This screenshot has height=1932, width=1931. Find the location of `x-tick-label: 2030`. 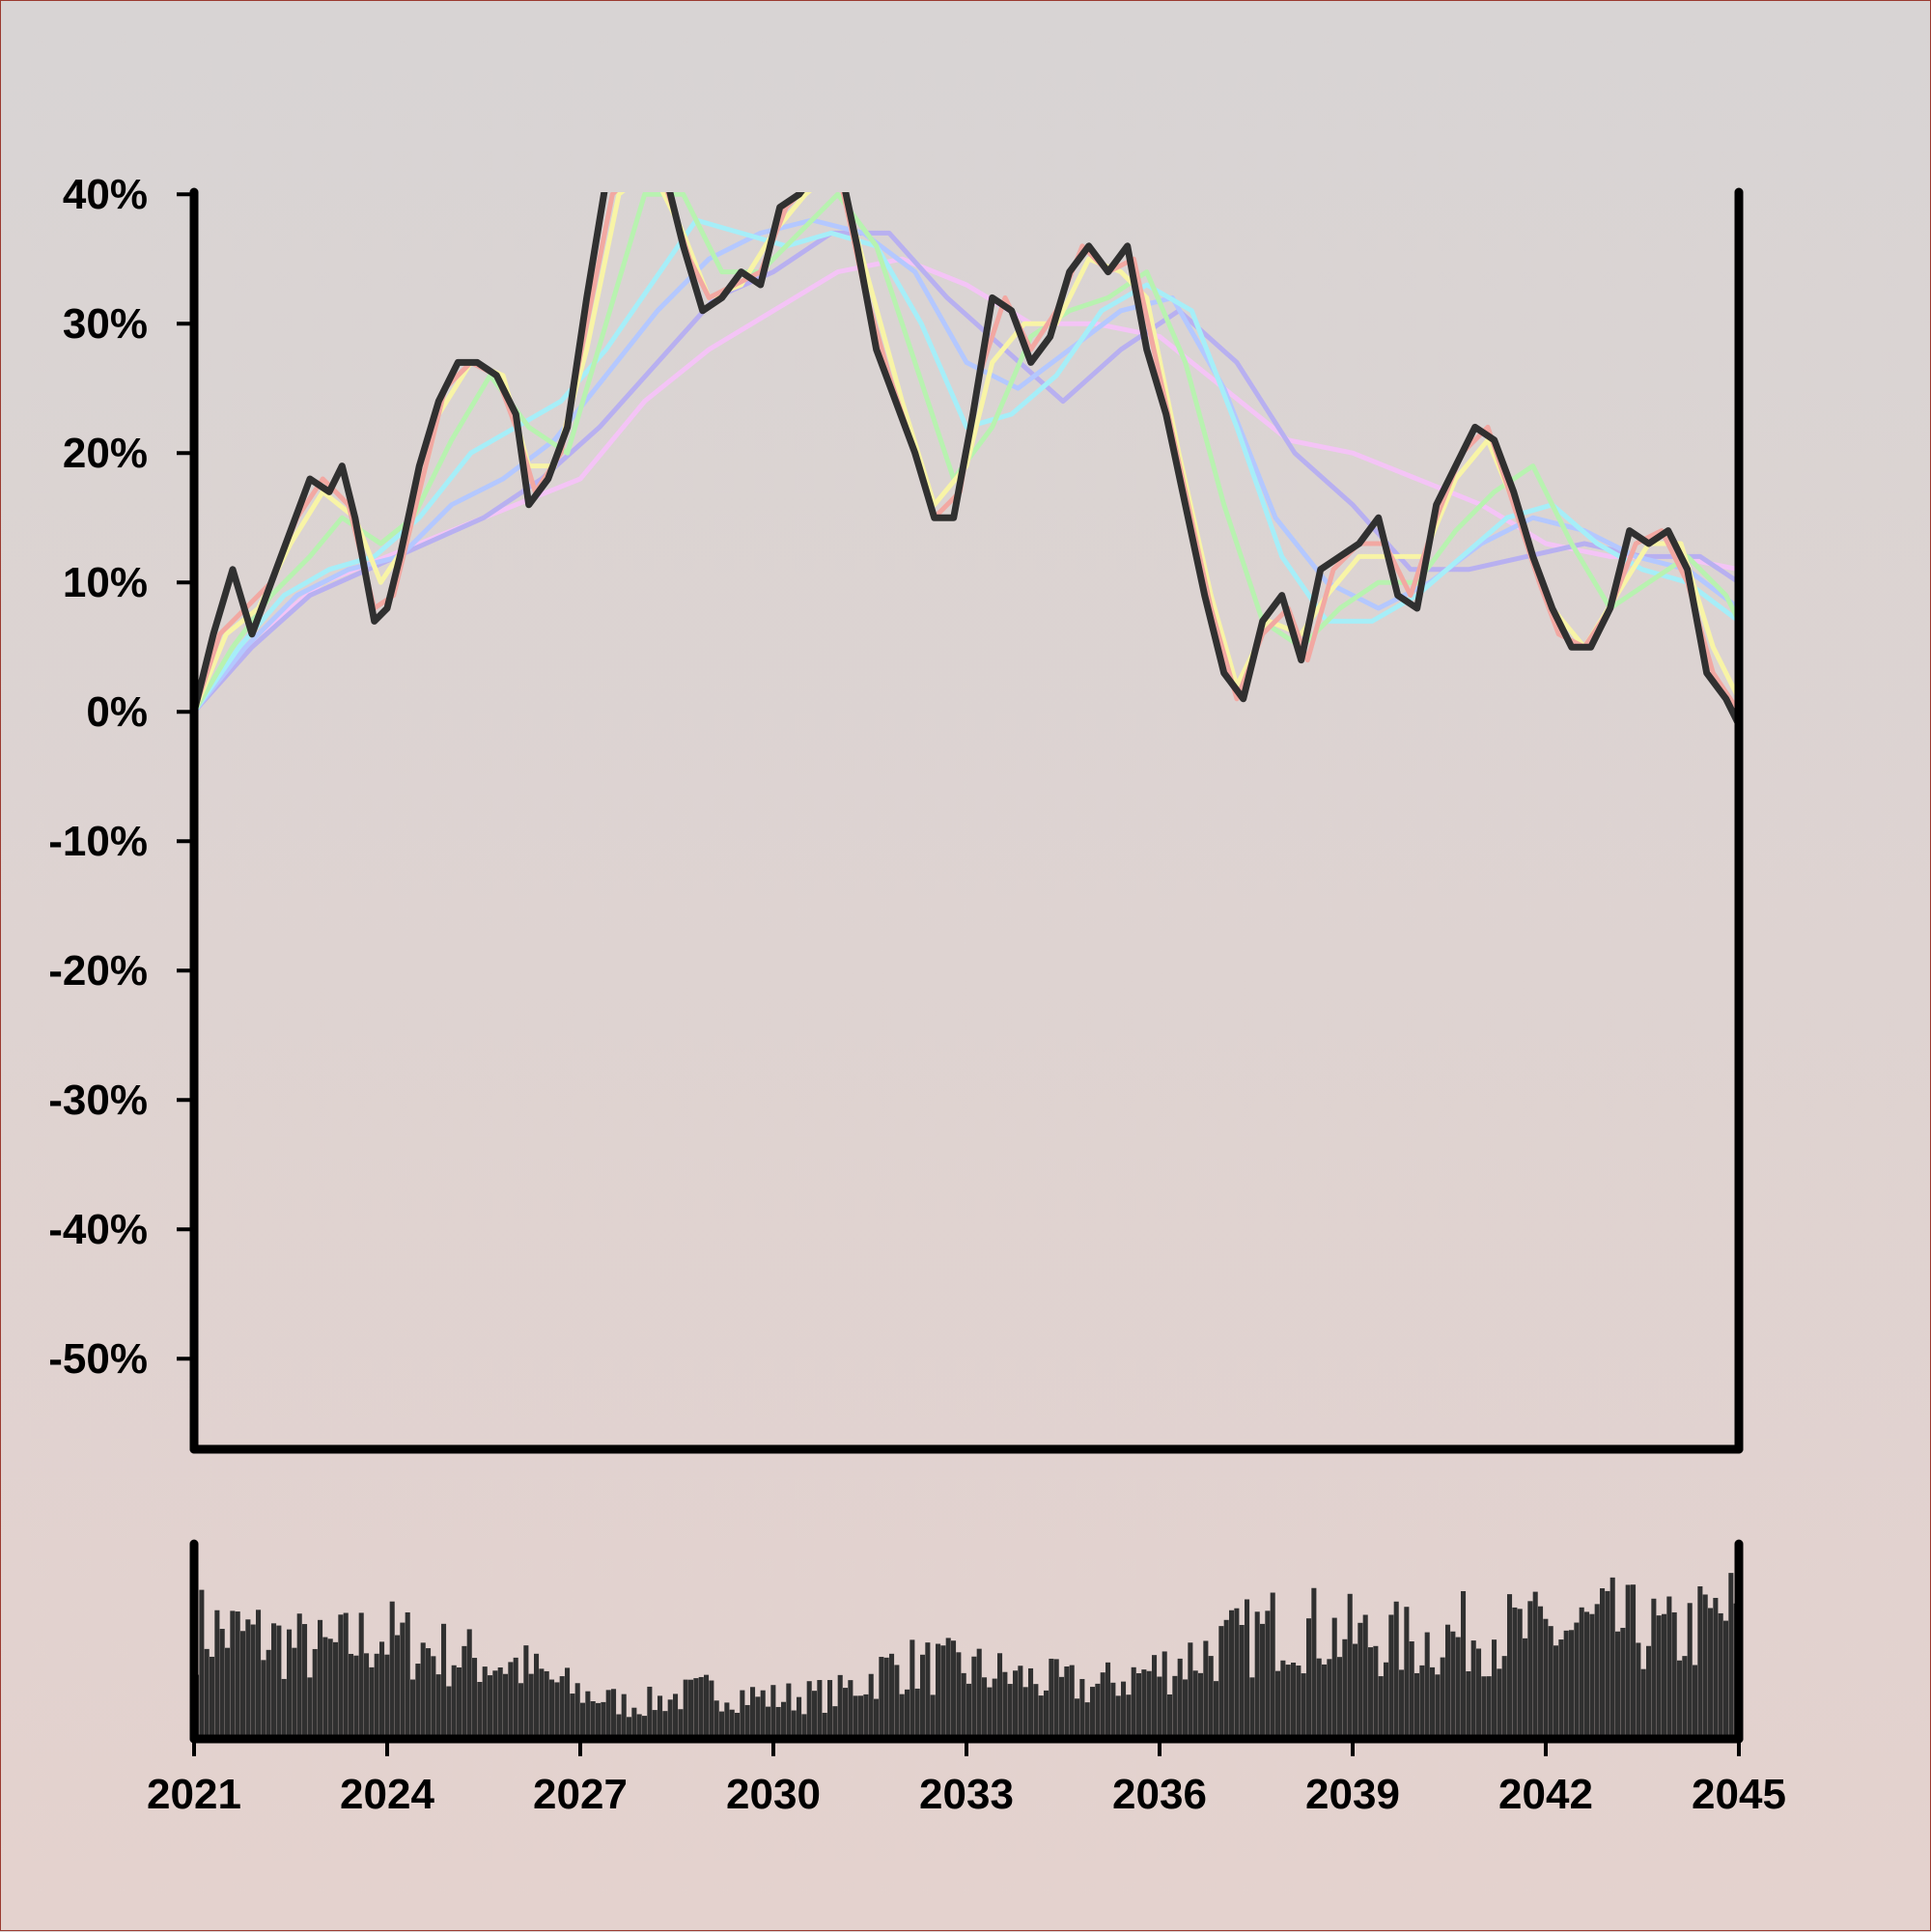

x-tick-label: 2030 is located at coordinates (773, 1795).